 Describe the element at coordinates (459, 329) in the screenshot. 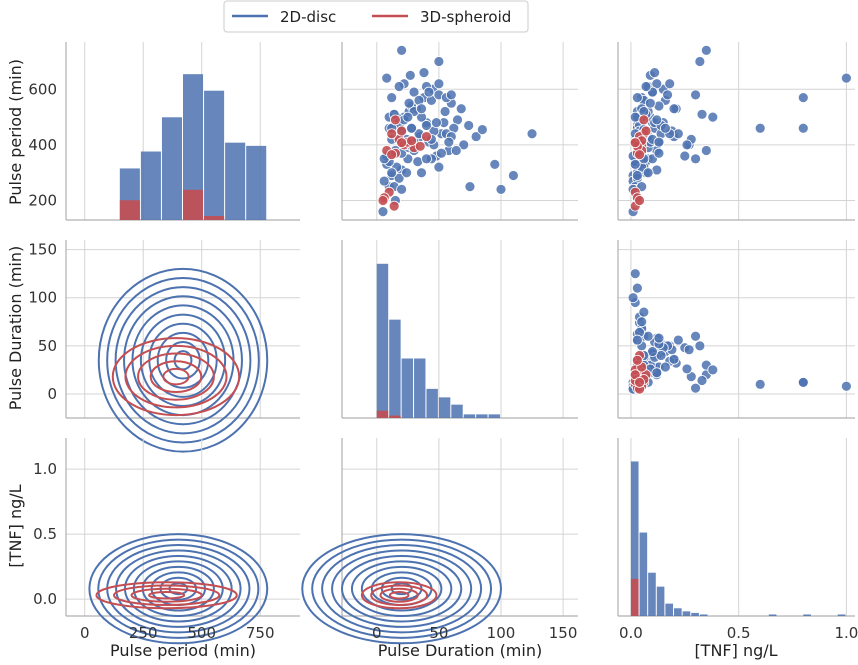

I see `panel-r1-c1` at that location.